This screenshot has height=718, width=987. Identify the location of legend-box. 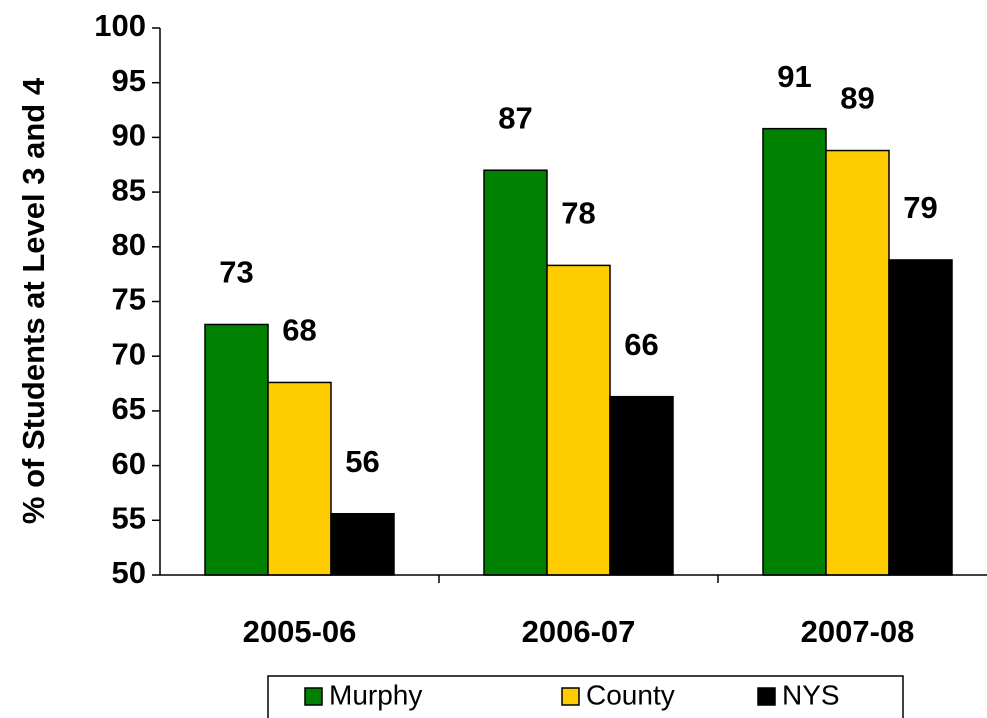
(585, 696).